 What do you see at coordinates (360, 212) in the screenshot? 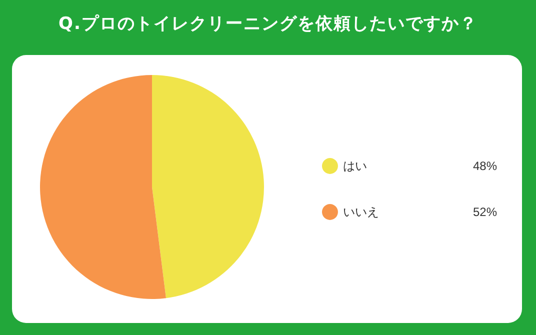
I see `legend-label: いいえ` at bounding box center [360, 212].